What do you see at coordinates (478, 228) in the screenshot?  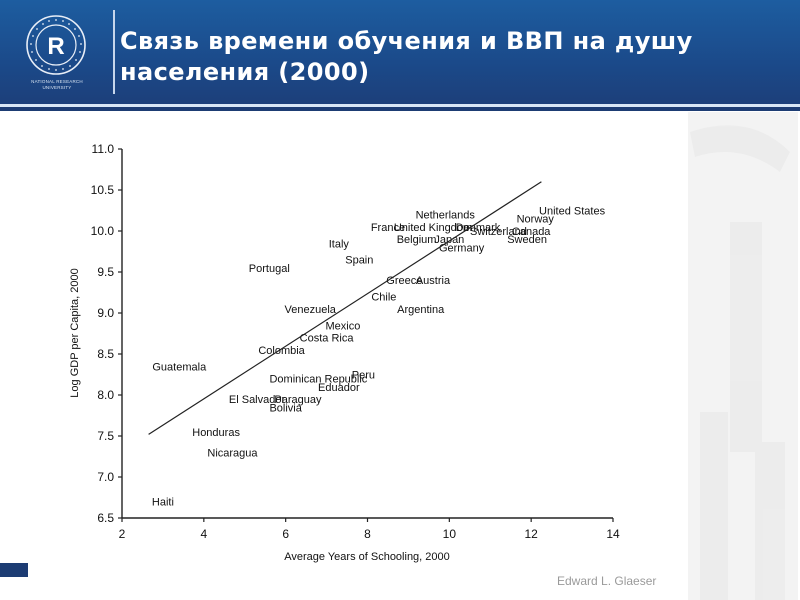 I see `country-label: Denmark` at bounding box center [478, 228].